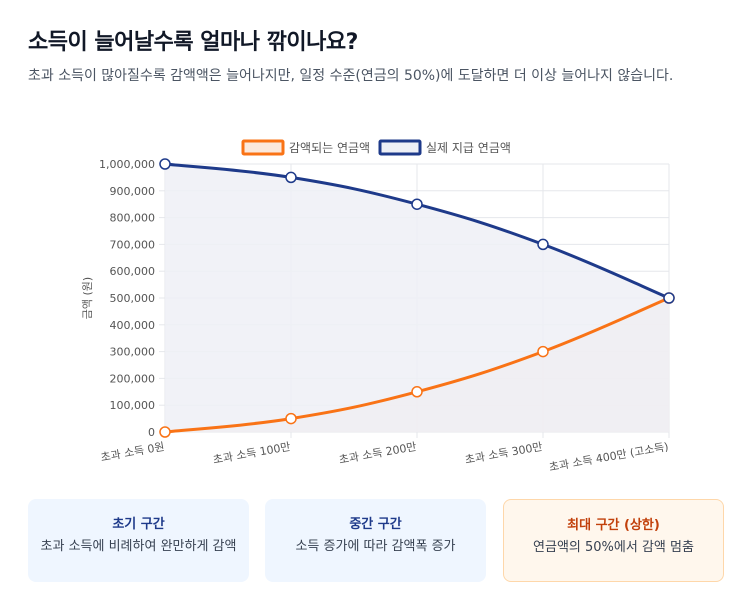 The width and height of the screenshot is (751, 591). I want to click on y-tick-label: 600,000, so click(133, 271).